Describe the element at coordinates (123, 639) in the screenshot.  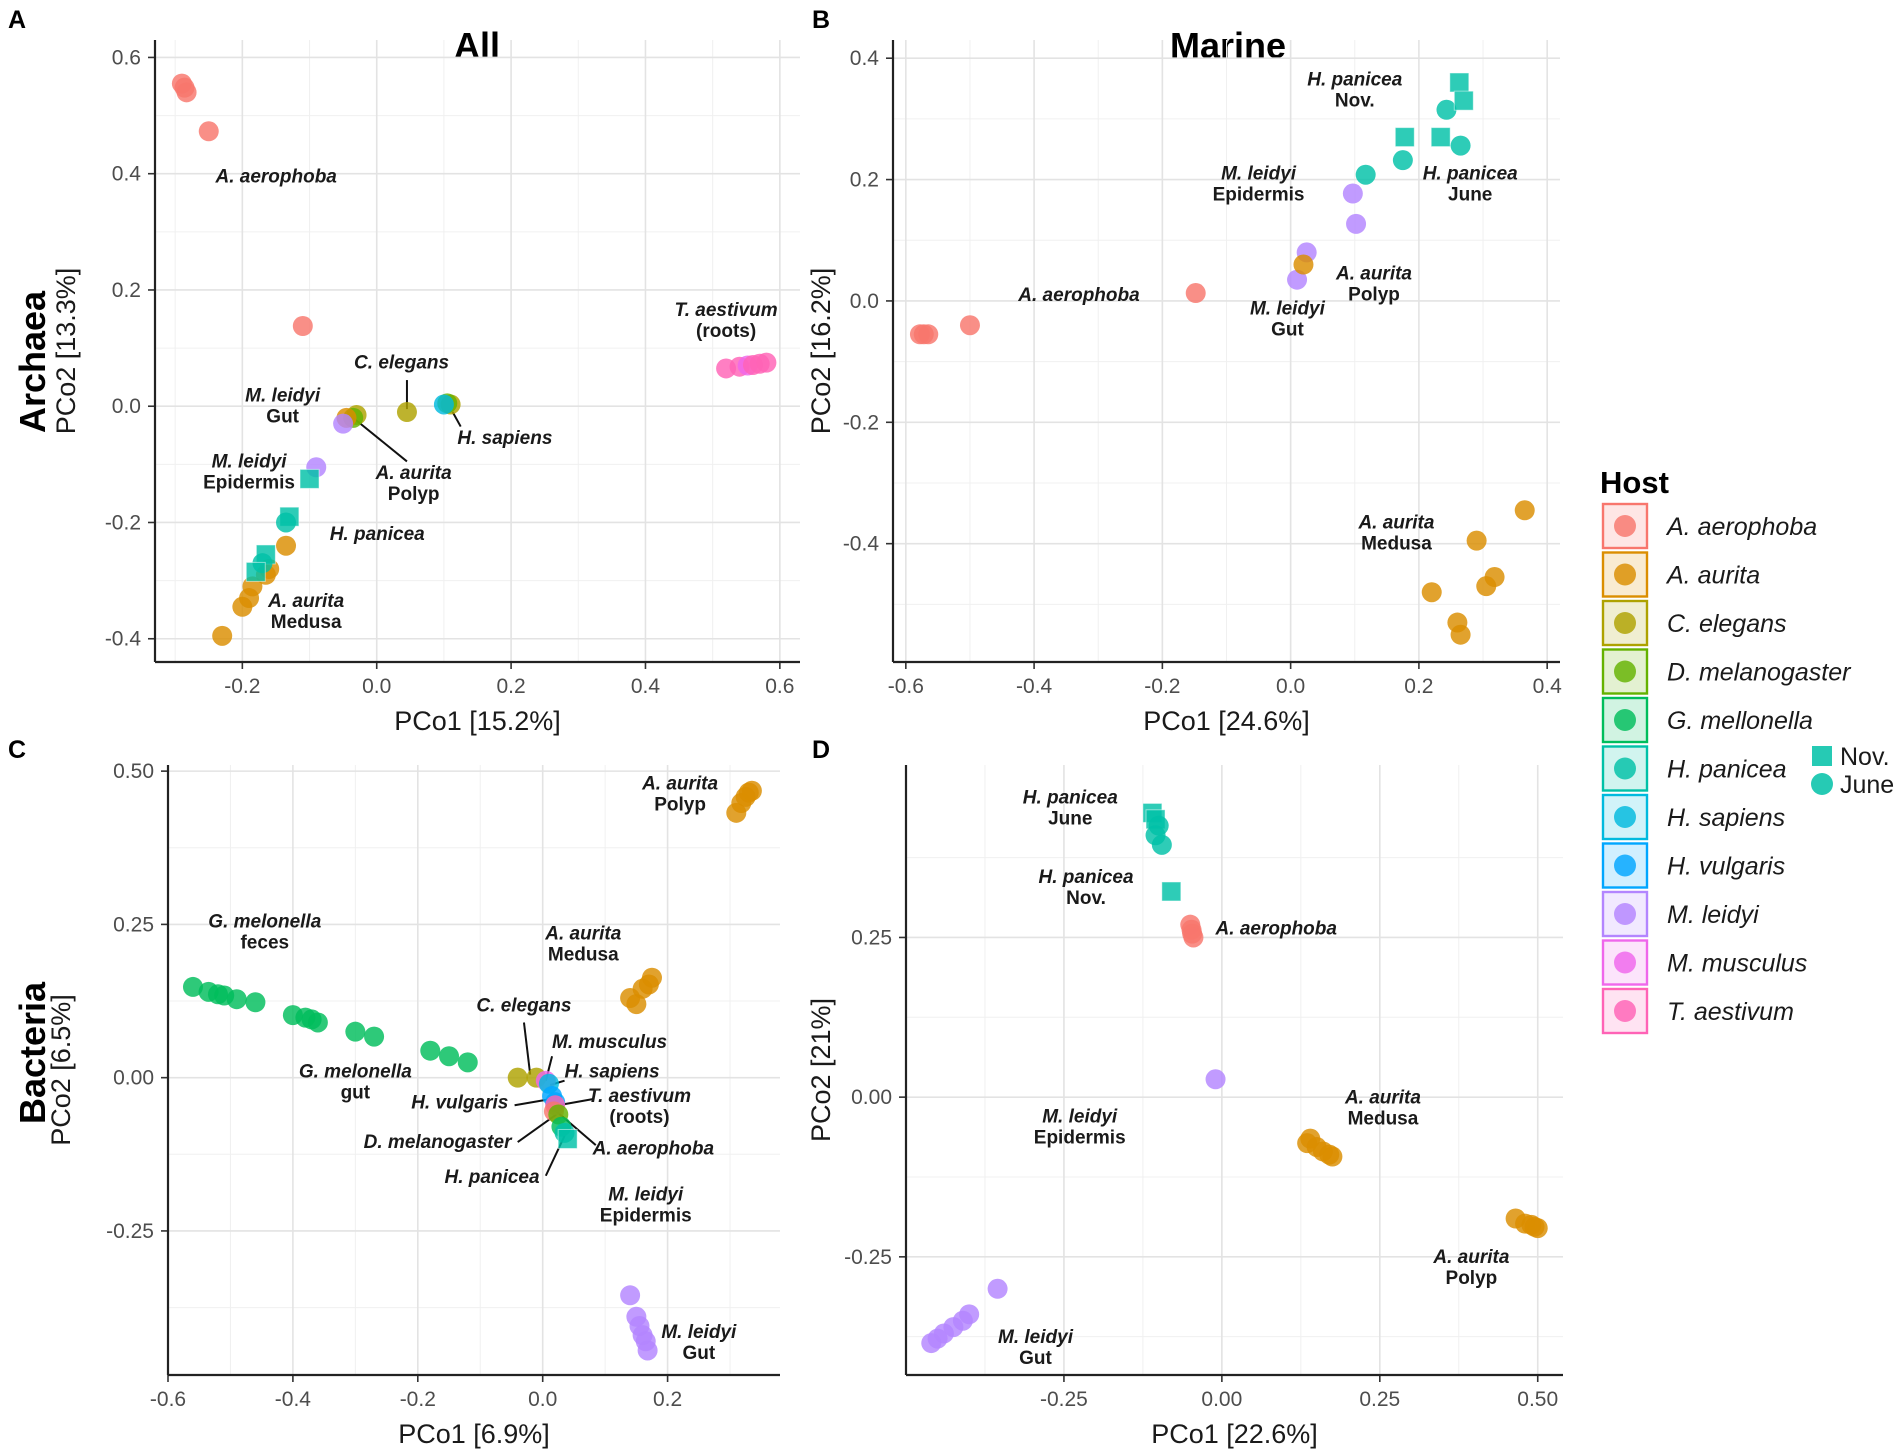
I see `panel-a-y-tick-label: -0.4` at that location.